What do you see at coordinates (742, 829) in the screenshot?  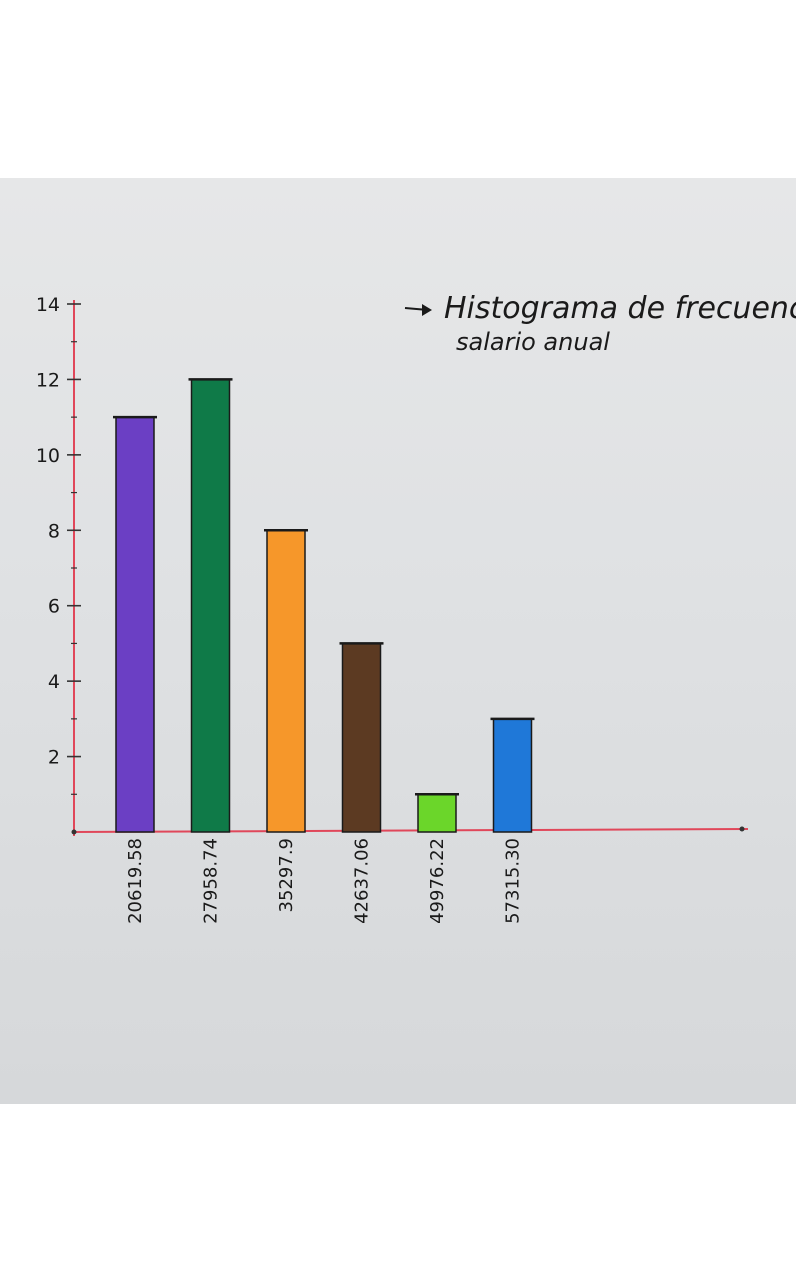 I see `x-axis-end-dot` at bounding box center [742, 829].